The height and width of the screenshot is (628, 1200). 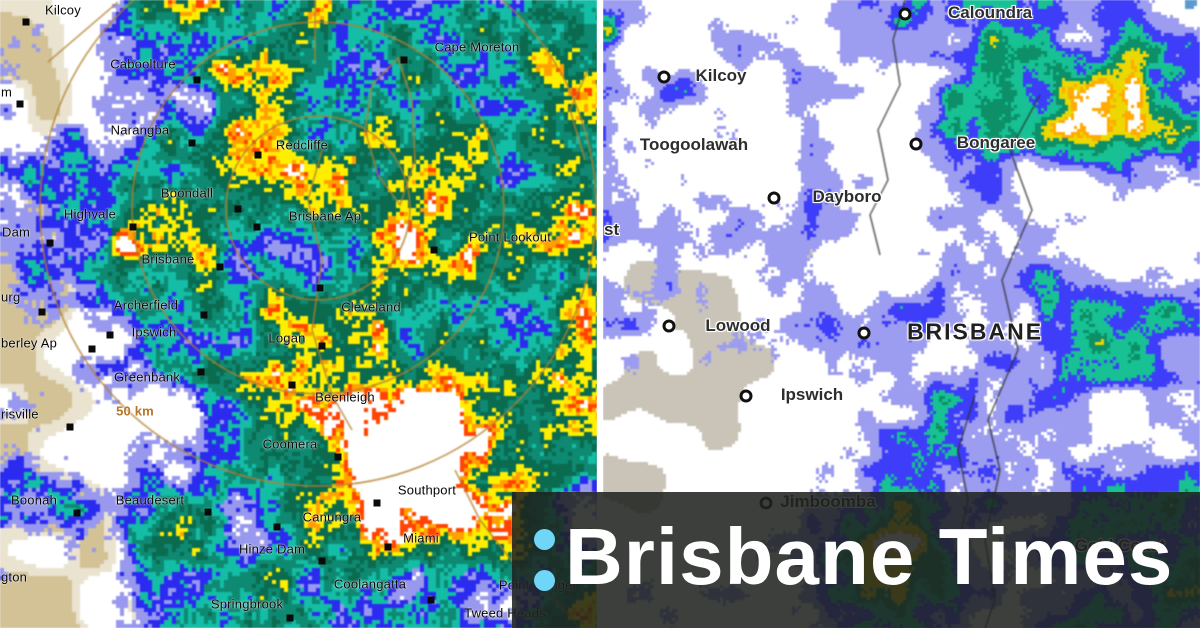 I want to click on brisbane-times-colon-icon, so click(x=545, y=560).